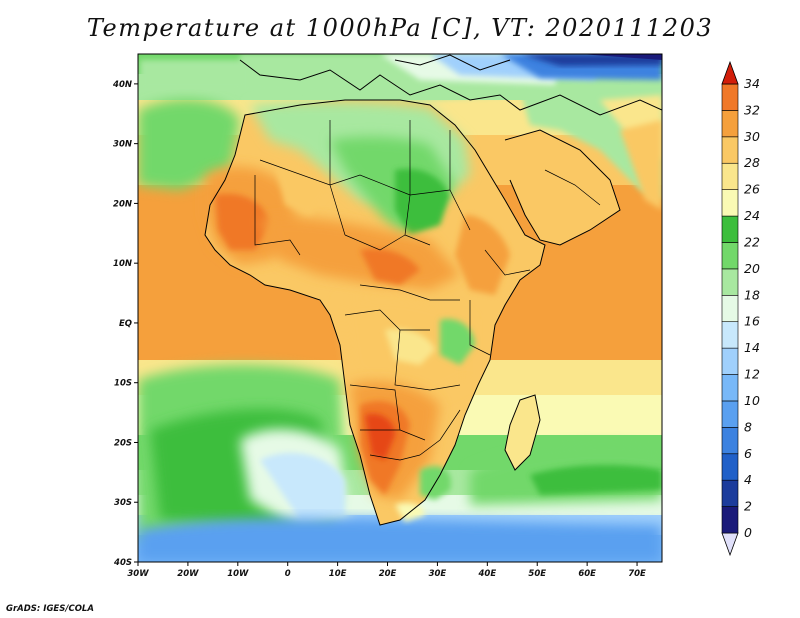 Image resolution: width=800 pixels, height=618 pixels. What do you see at coordinates (537, 574) in the screenshot?
I see `lon-tick-label: 50E` at bounding box center [537, 574].